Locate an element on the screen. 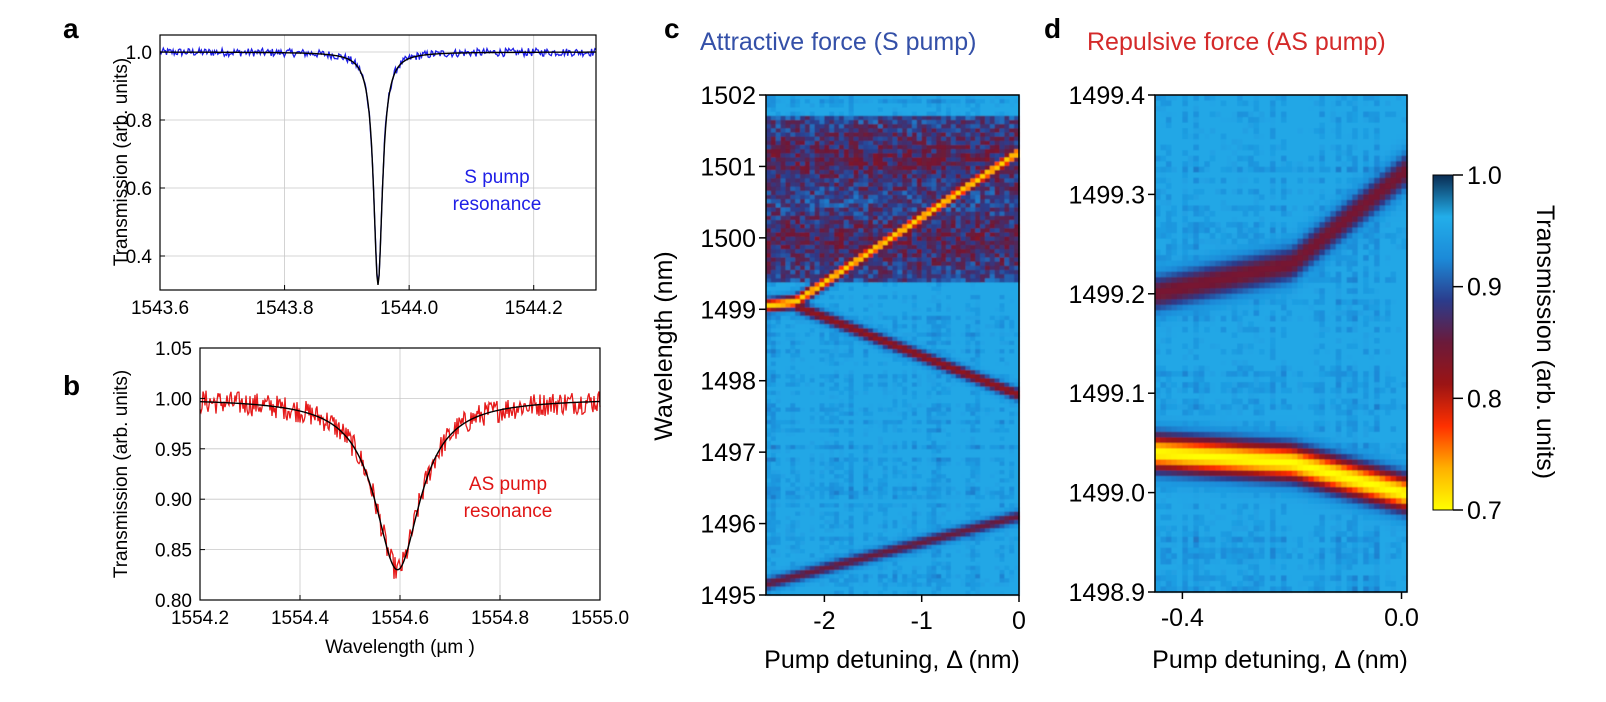 The width and height of the screenshot is (1606, 702). panel-label-b: b is located at coordinates (71, 385).